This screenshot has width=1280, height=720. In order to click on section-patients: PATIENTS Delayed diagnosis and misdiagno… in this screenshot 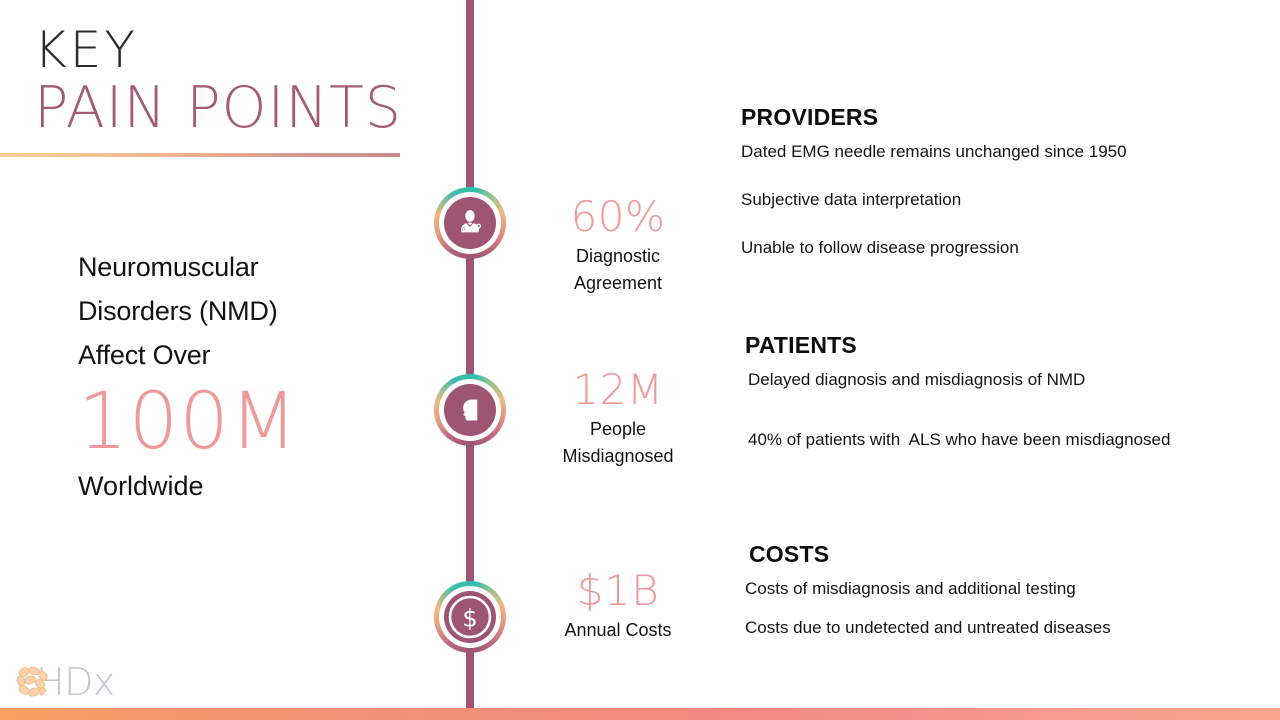, I will do `click(957, 410)`.